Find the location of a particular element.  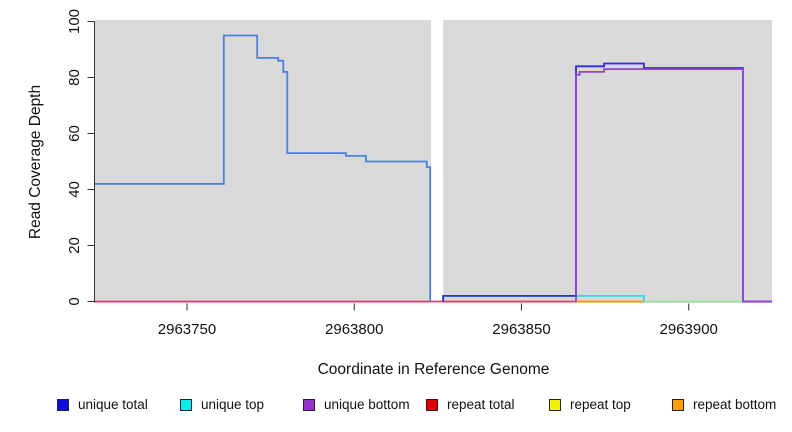

legend-label: unique top is located at coordinates (233, 404).